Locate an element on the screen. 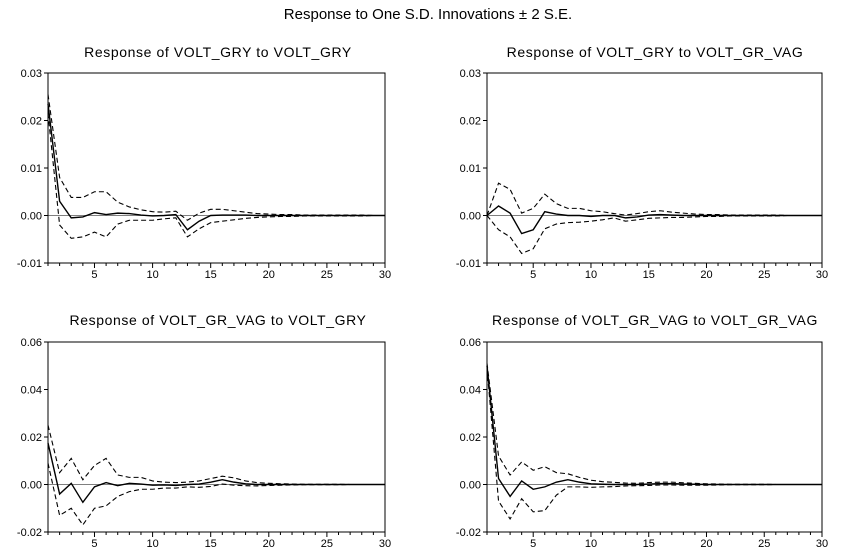 Image resolution: width=856 pixels, height=550 pixels. panel-title: Response of VOLT_GR_VAG to VOLT_GR_VAG is located at coordinates (655, 320).